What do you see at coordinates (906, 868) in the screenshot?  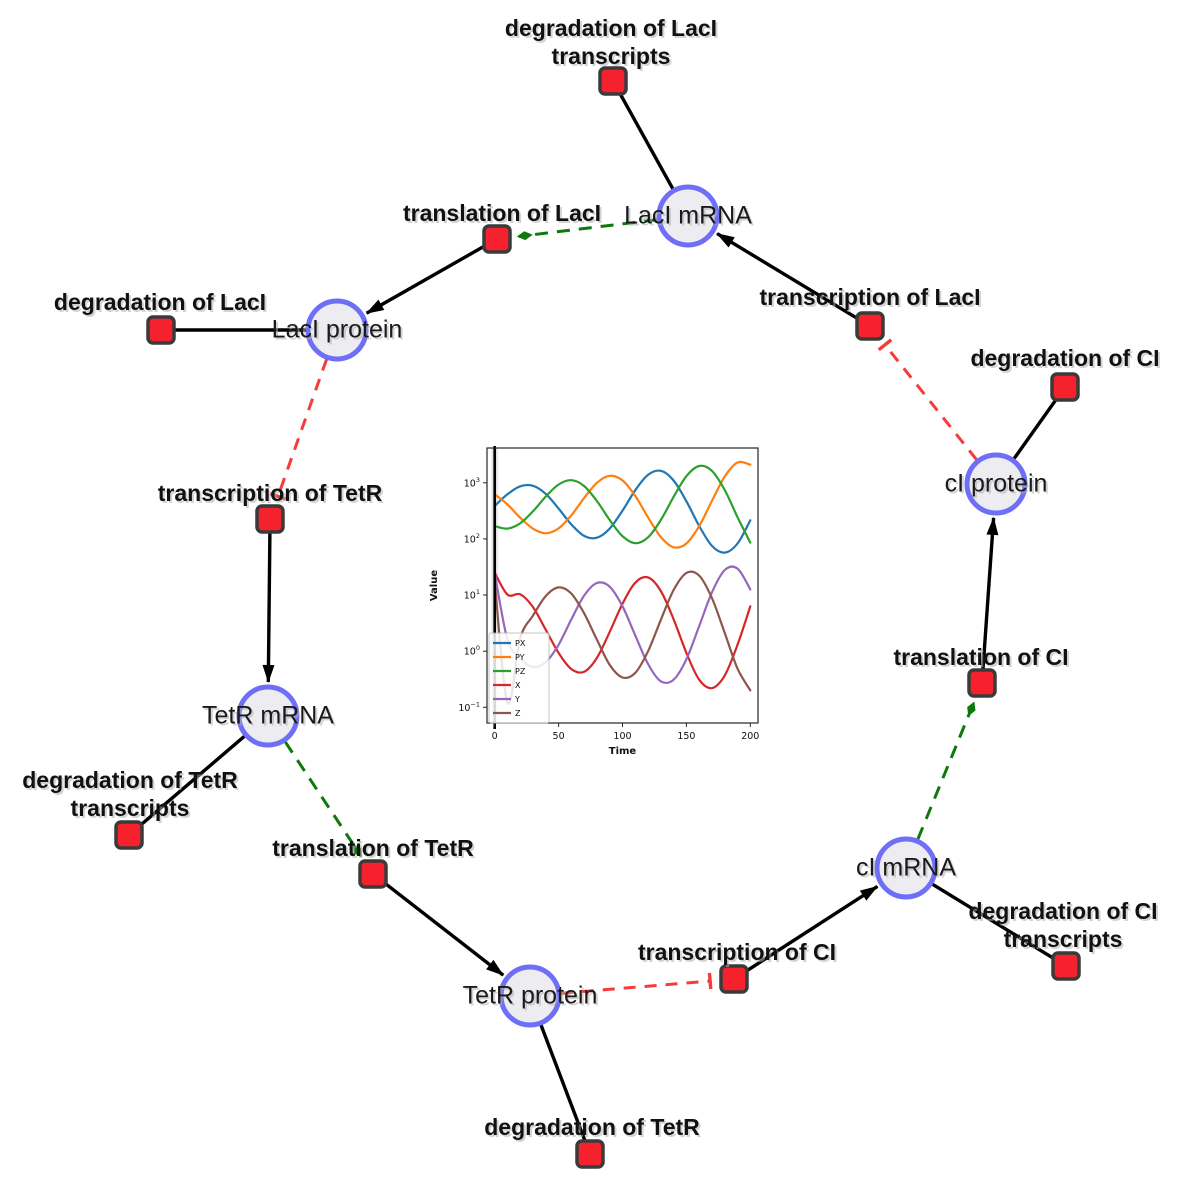 I see `species-node-ci-mrna` at bounding box center [906, 868].